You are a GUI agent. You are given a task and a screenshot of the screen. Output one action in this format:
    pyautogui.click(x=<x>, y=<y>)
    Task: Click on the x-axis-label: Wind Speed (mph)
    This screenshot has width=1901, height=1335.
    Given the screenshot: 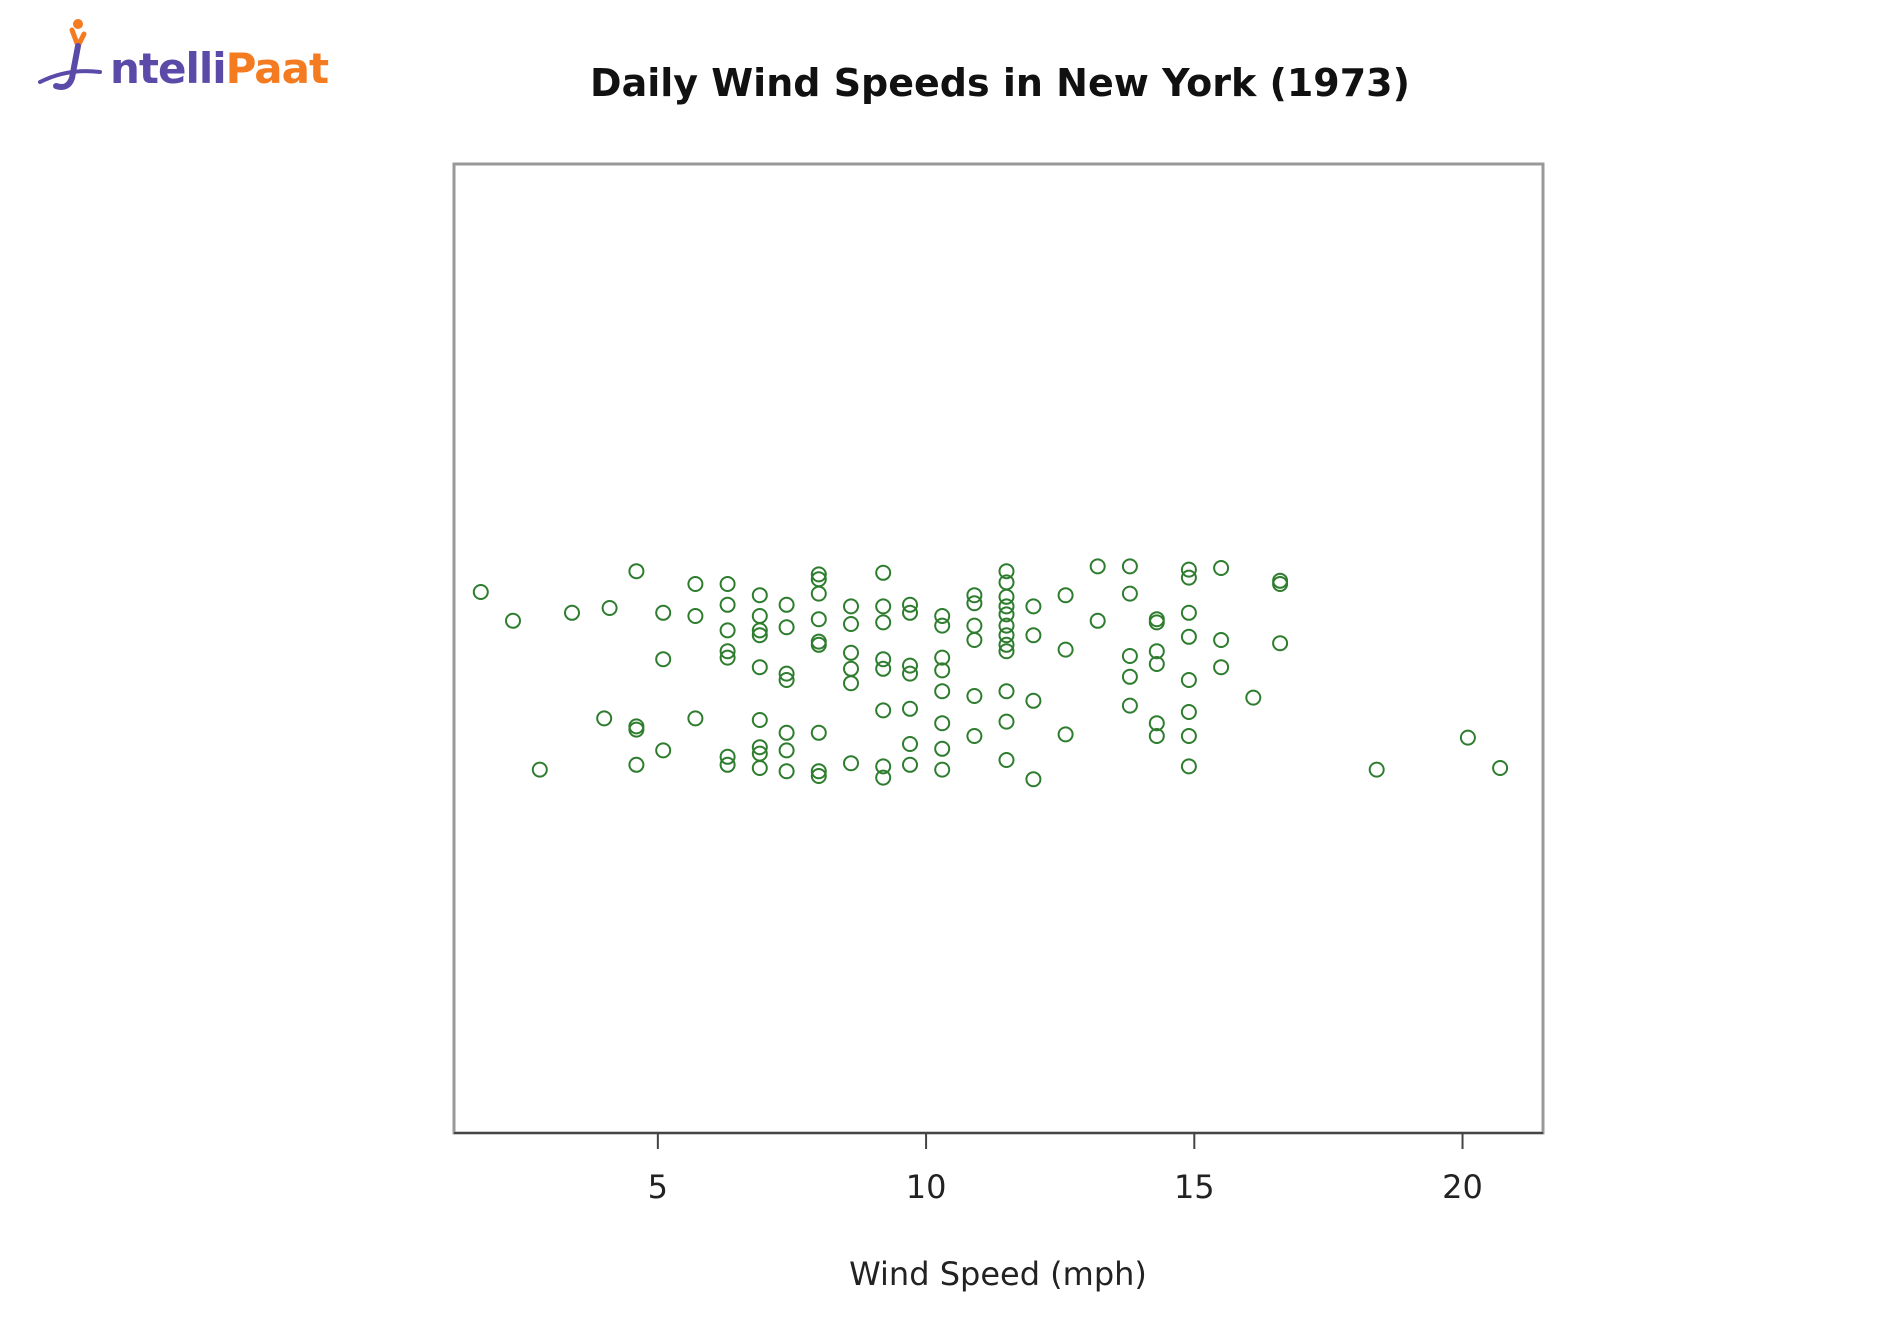 What is the action you would take?
    pyautogui.click(x=998, y=1274)
    